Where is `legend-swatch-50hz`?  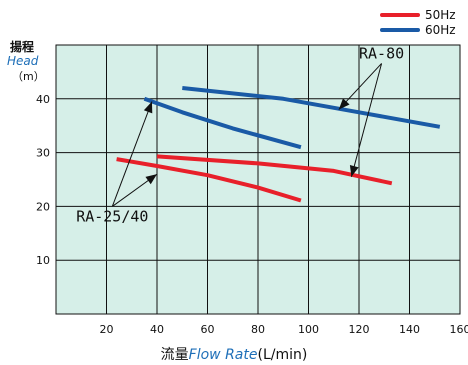
legend-swatch-50hz is located at coordinates (400, 14).